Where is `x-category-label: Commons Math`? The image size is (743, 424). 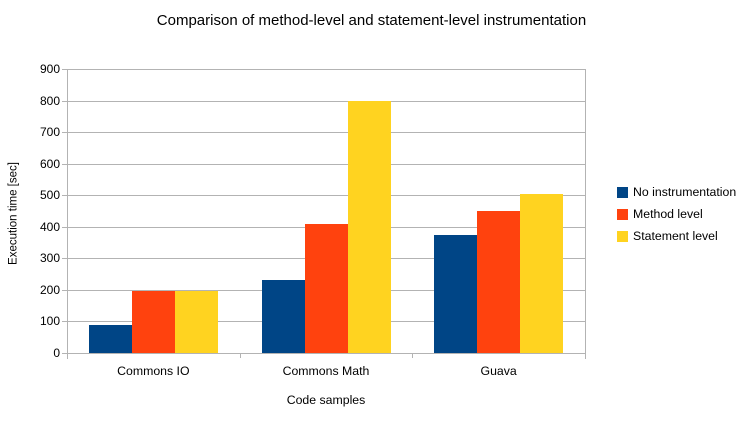 x-category-label: Commons Math is located at coordinates (326, 371).